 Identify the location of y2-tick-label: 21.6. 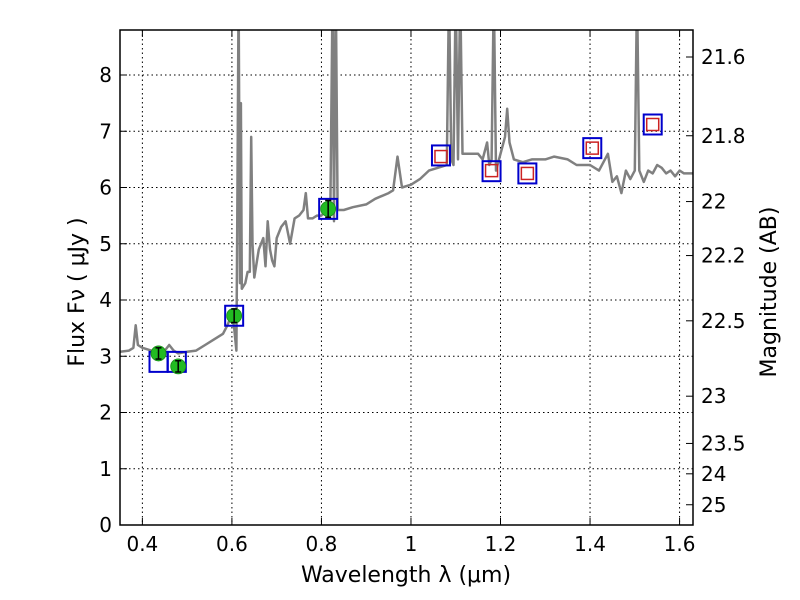
(723, 57).